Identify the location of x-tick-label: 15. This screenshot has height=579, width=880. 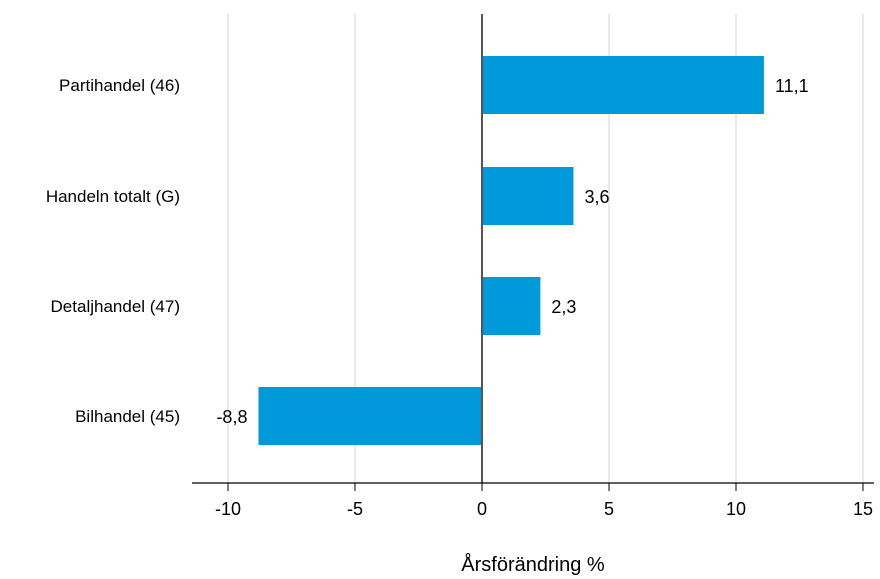
(863, 509).